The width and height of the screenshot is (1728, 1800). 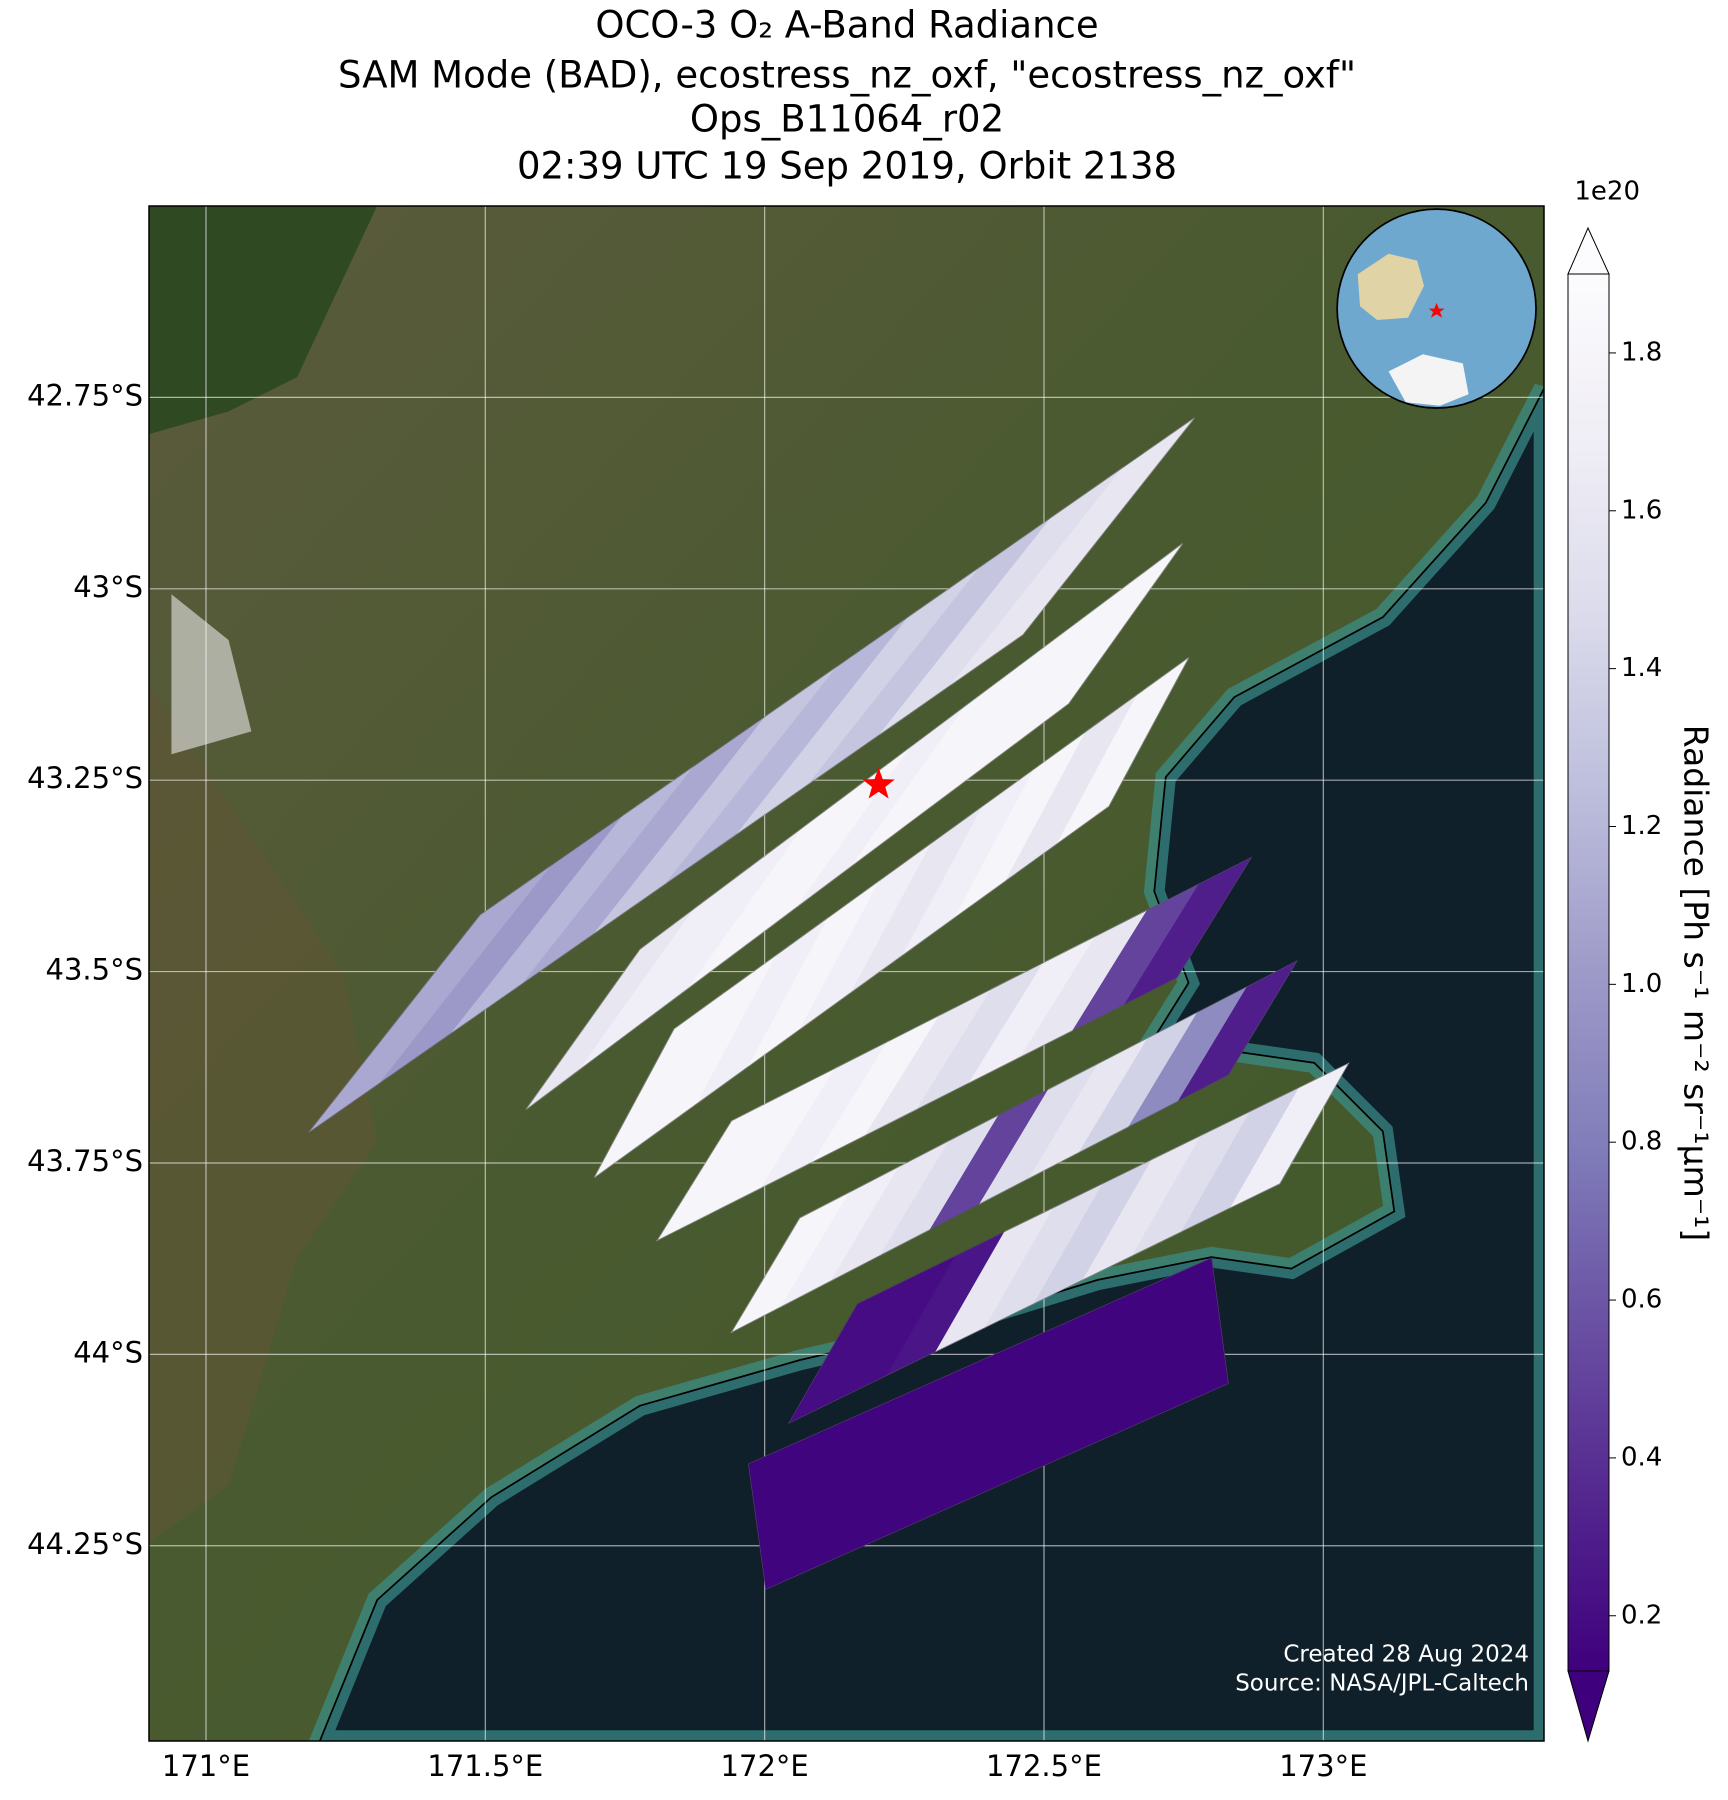 I want to click on note: Source: NASA/JPL-Caltech, so click(x=1382, y=1684).